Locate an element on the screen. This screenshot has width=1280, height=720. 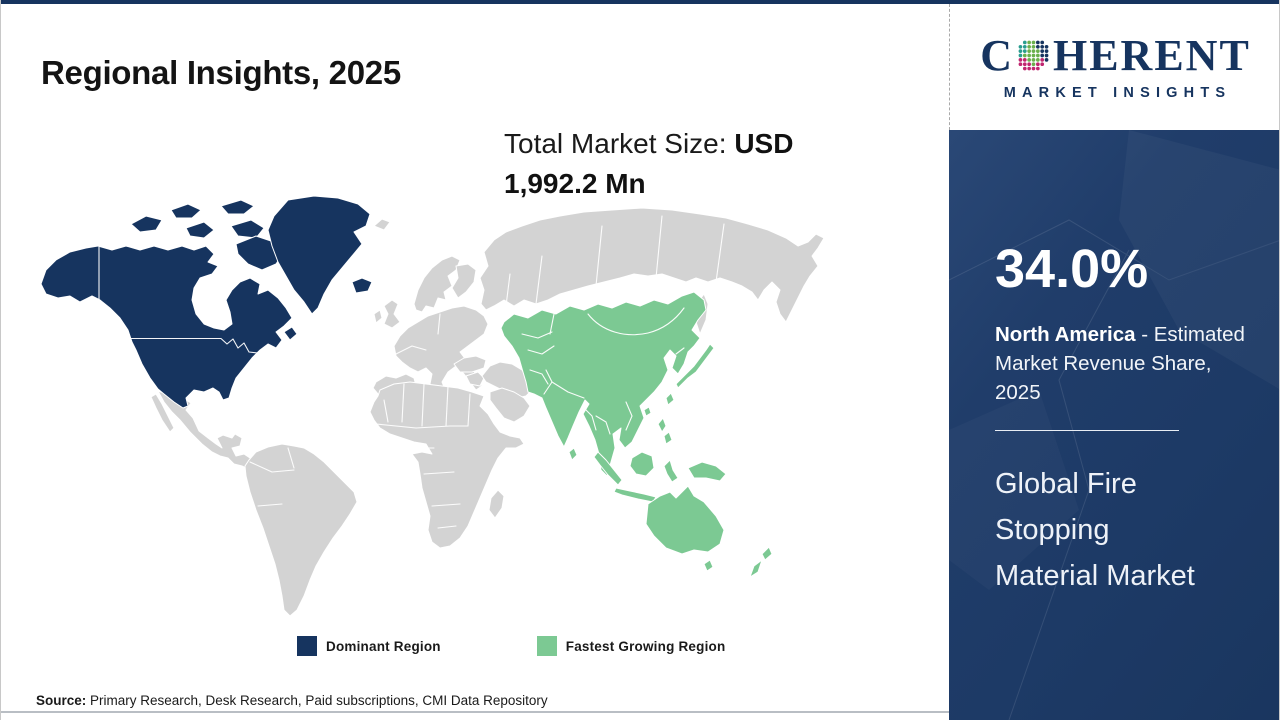
legend-item-dominant: Dominant Region is located at coordinates (369, 646).